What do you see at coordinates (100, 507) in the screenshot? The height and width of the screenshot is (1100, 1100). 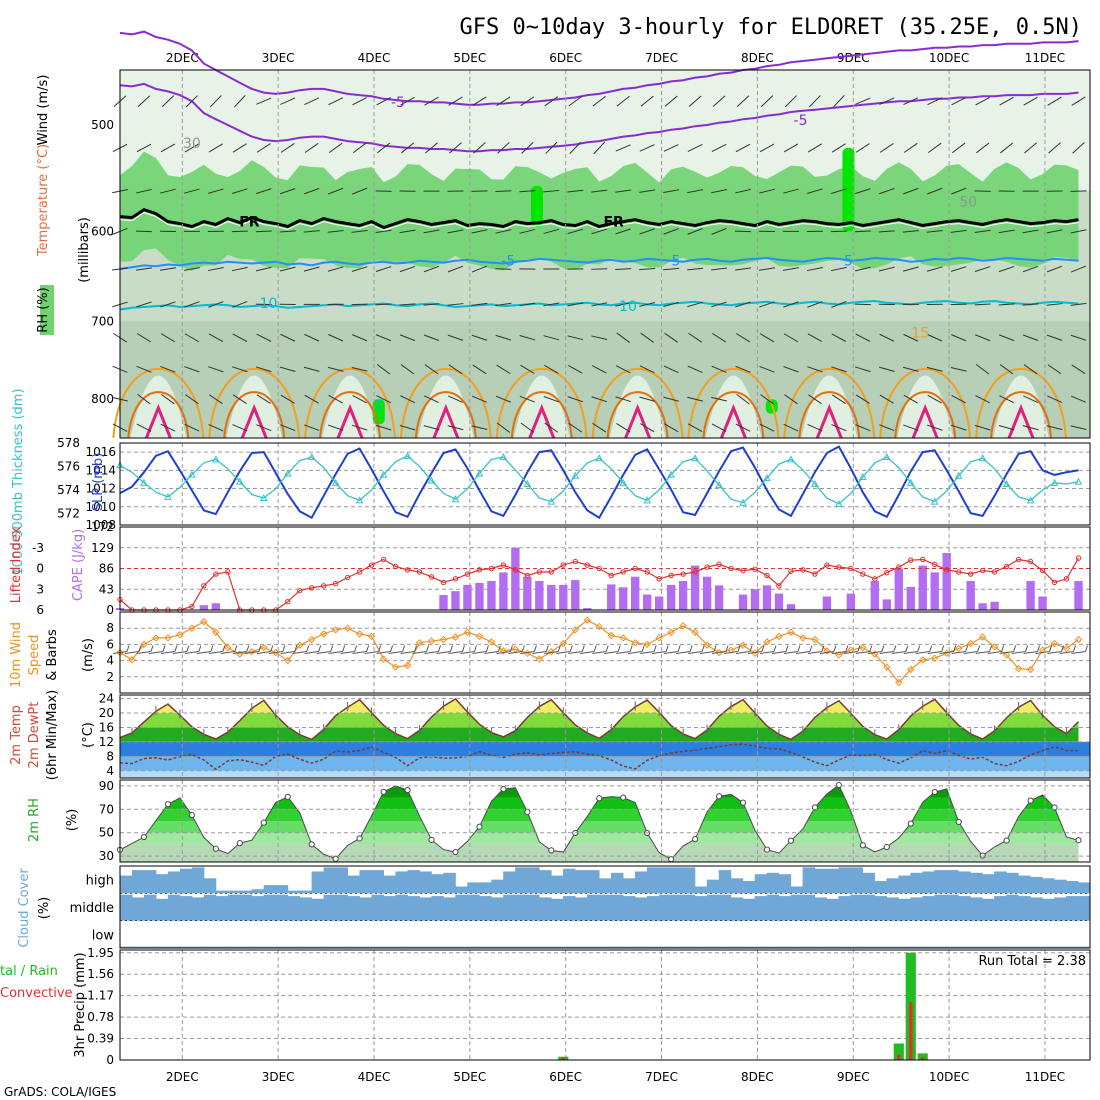 I see `slp-tick-label: 1010` at bounding box center [100, 507].